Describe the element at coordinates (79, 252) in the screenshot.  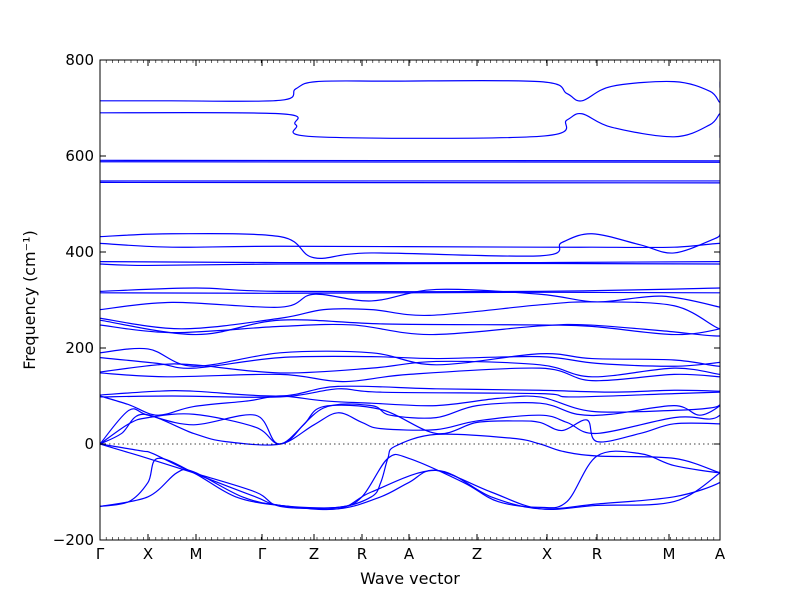
I see `y-tick-label: 400` at that location.